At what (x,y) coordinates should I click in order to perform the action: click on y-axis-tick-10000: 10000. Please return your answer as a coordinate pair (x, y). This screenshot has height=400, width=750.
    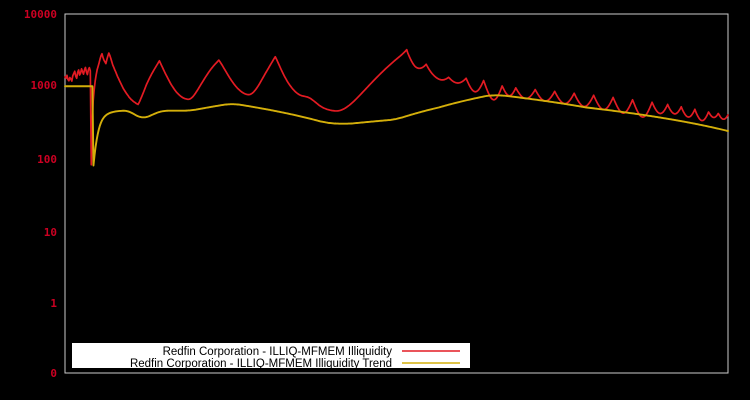
    Looking at the image, I should click on (40, 14).